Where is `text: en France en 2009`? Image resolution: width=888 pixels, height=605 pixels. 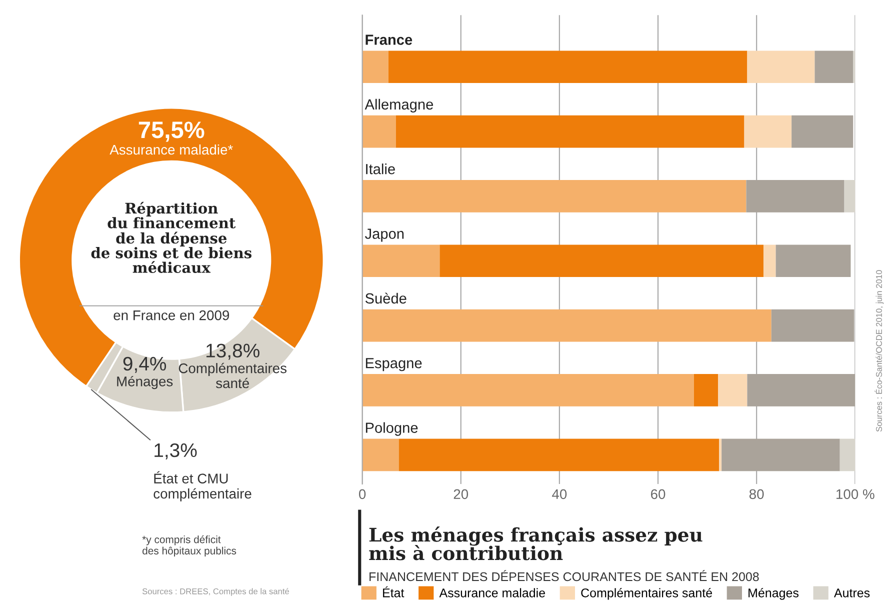 text: en France en 2009 is located at coordinates (172, 315).